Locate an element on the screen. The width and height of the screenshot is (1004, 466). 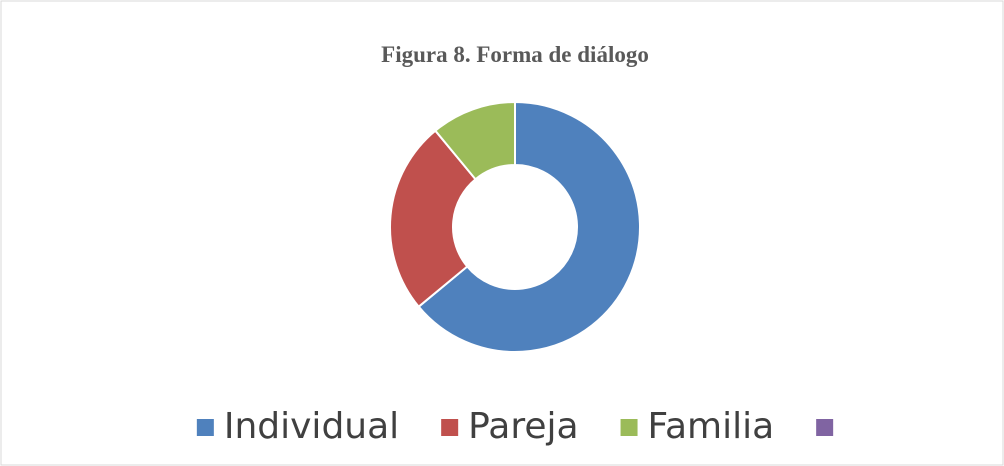
legend-label: Familia is located at coordinates (711, 426).